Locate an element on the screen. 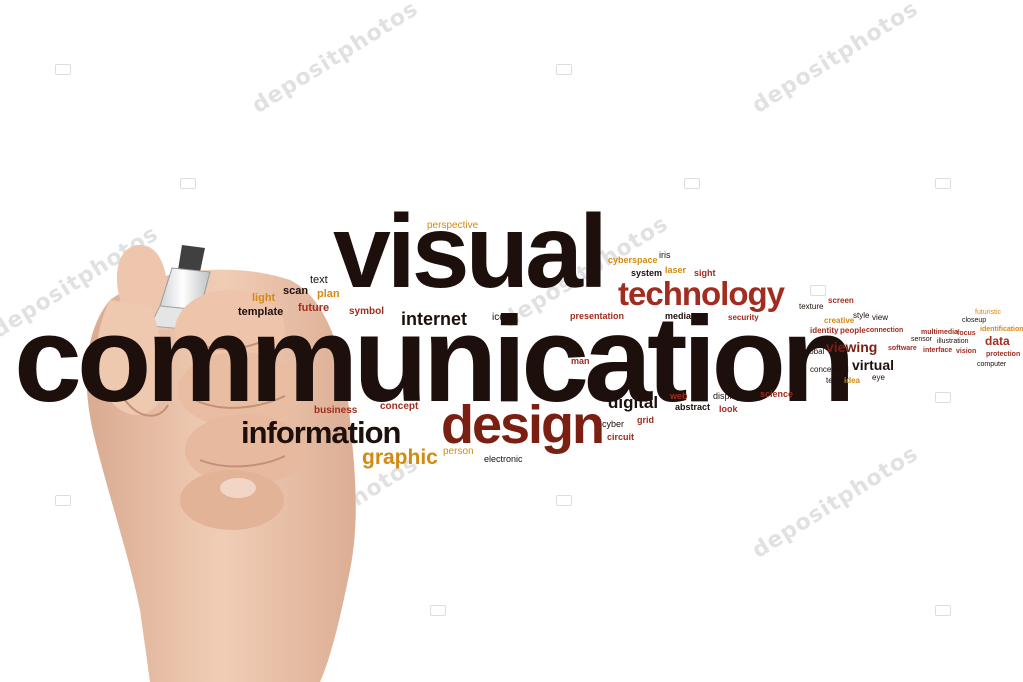  word-idea: idea is located at coordinates (852, 380).